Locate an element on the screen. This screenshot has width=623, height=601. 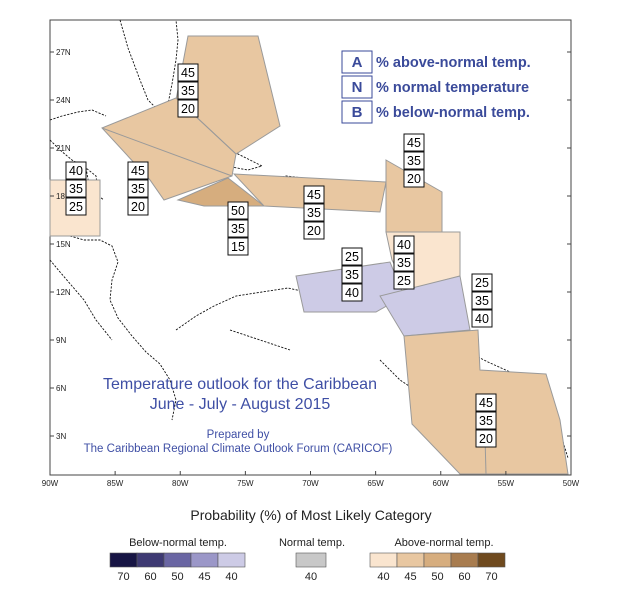
y-tick-label: 6N is located at coordinates (61, 388).